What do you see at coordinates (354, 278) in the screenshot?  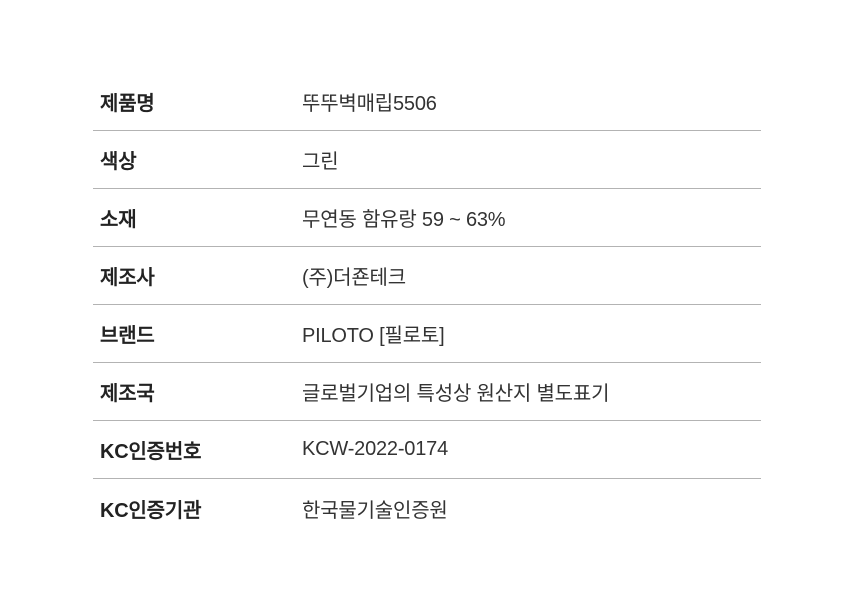 I see `spec-value: (주)더죤테크` at bounding box center [354, 278].